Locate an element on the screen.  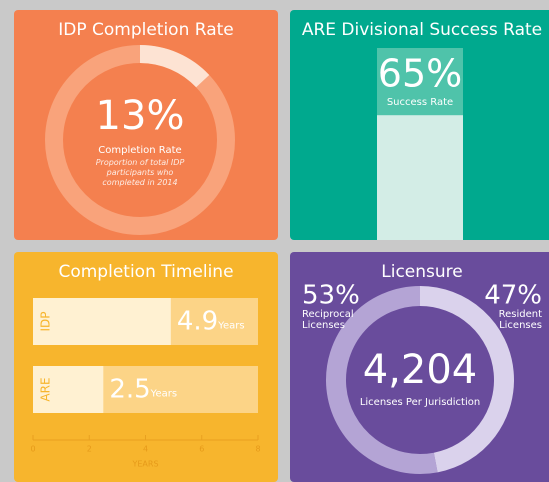
value-label: 53% is located at coordinates (331, 296).